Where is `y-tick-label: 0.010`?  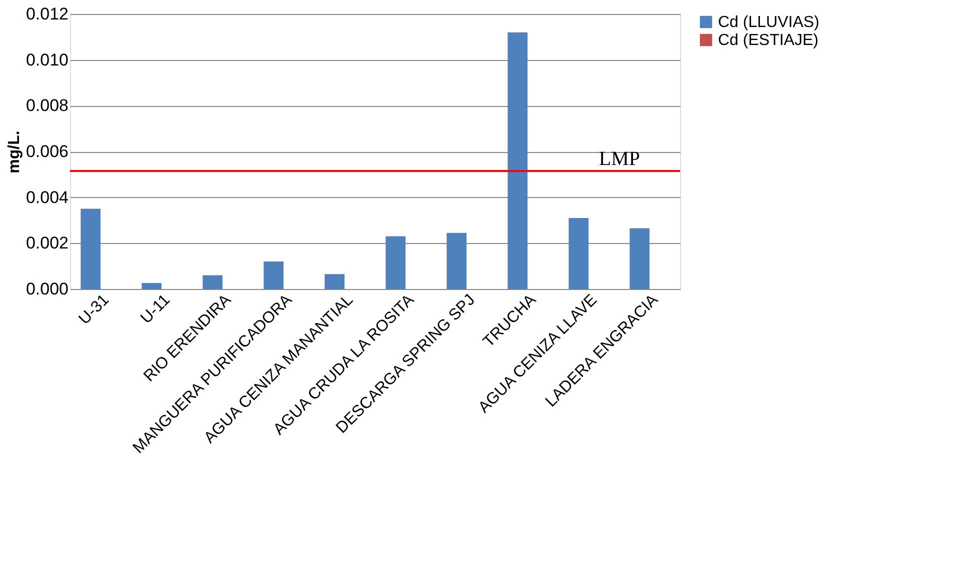 y-tick-label: 0.010 is located at coordinates (47, 60).